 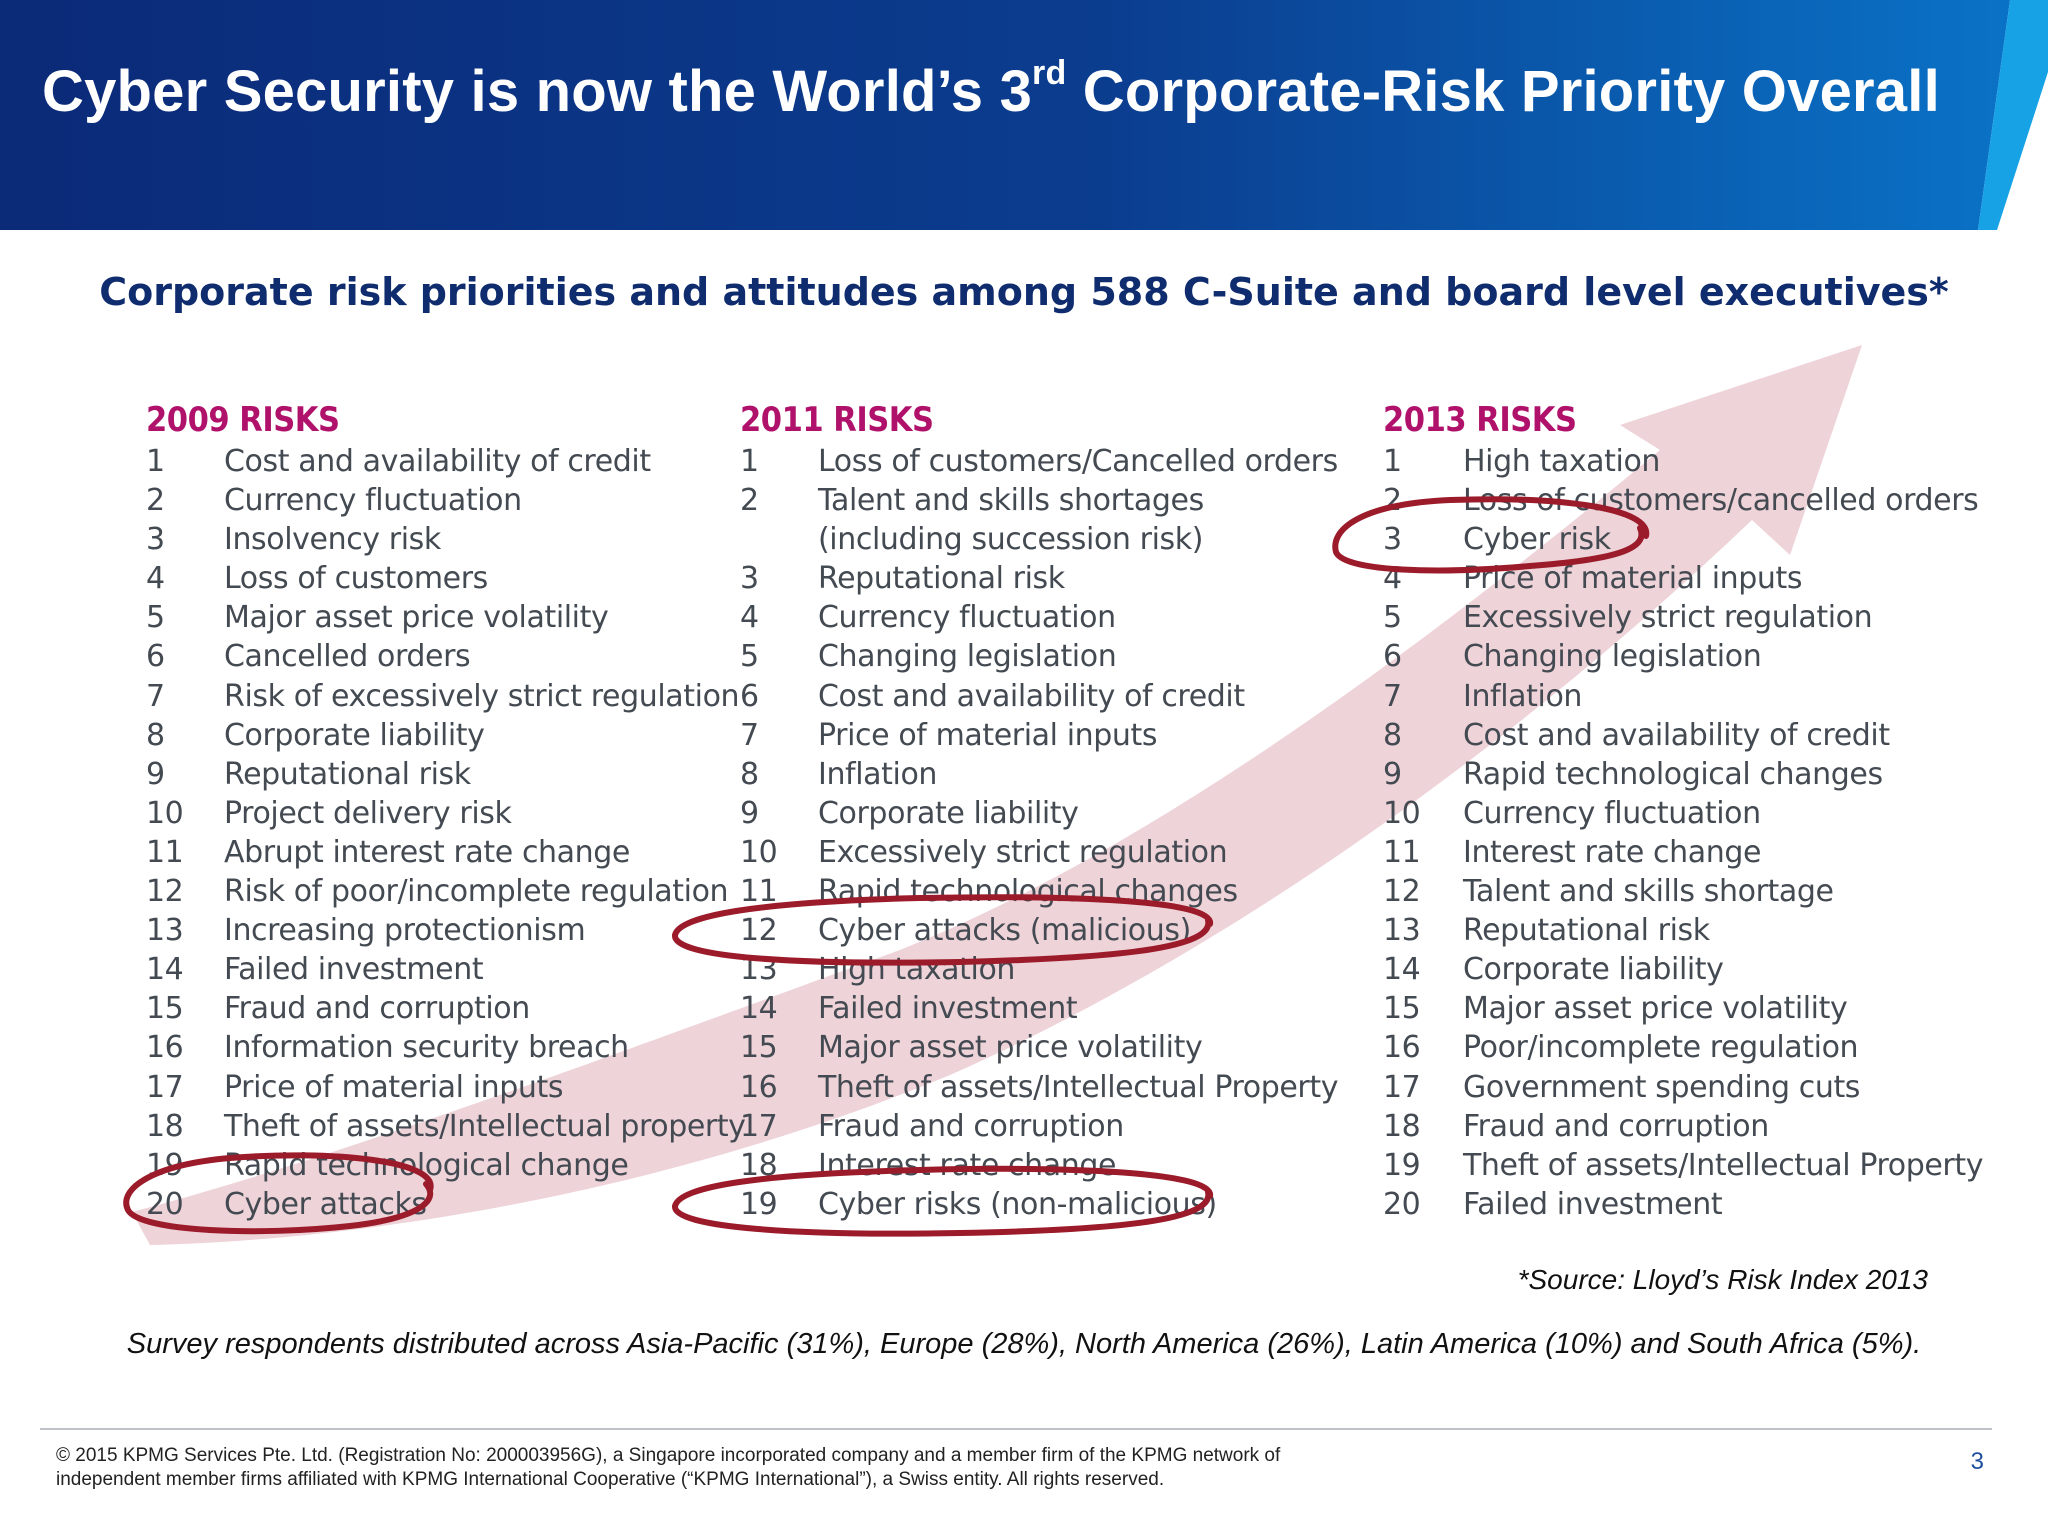 I want to click on risk-label: Information security breach, so click(x=426, y=1048).